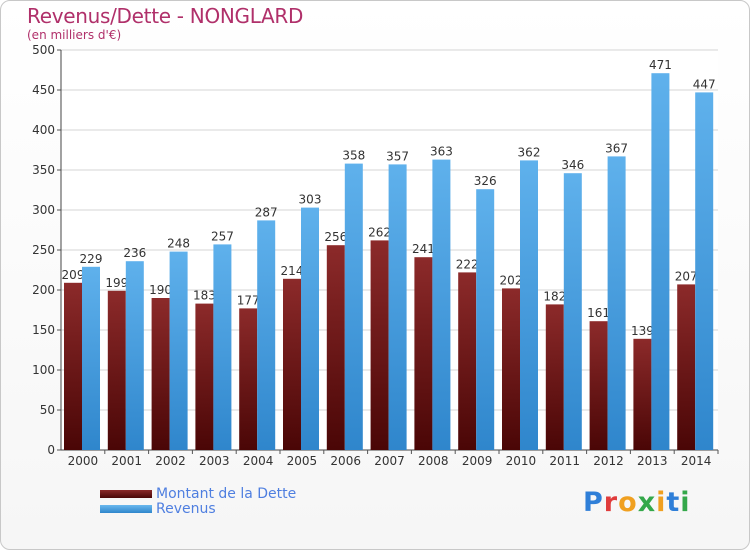 Image resolution: width=750 pixels, height=550 pixels. I want to click on data-label-revenue: 287, so click(266, 212).